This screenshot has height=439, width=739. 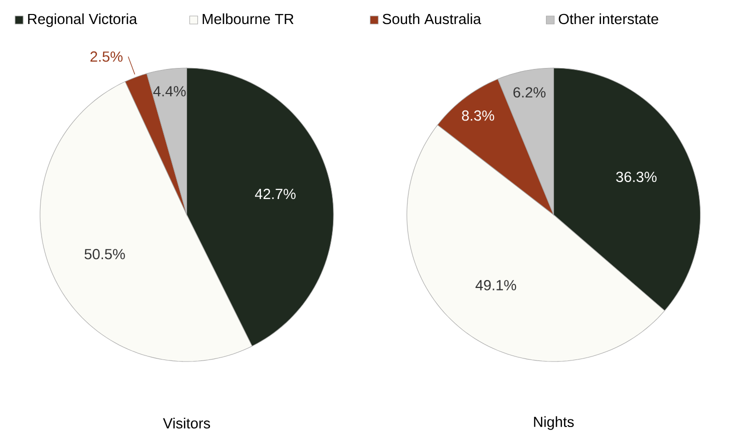 I want to click on text: Visitors, so click(x=186, y=423).